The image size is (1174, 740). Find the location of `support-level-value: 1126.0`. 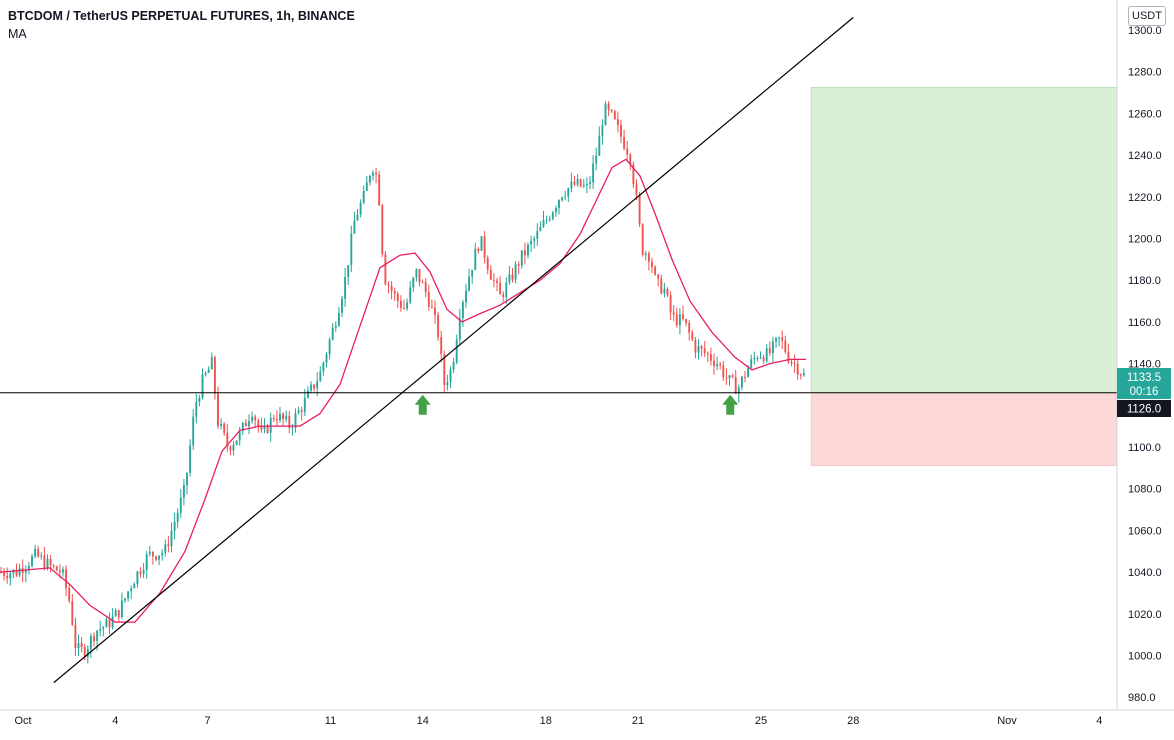

support-level-value: 1126.0 is located at coordinates (1144, 410).